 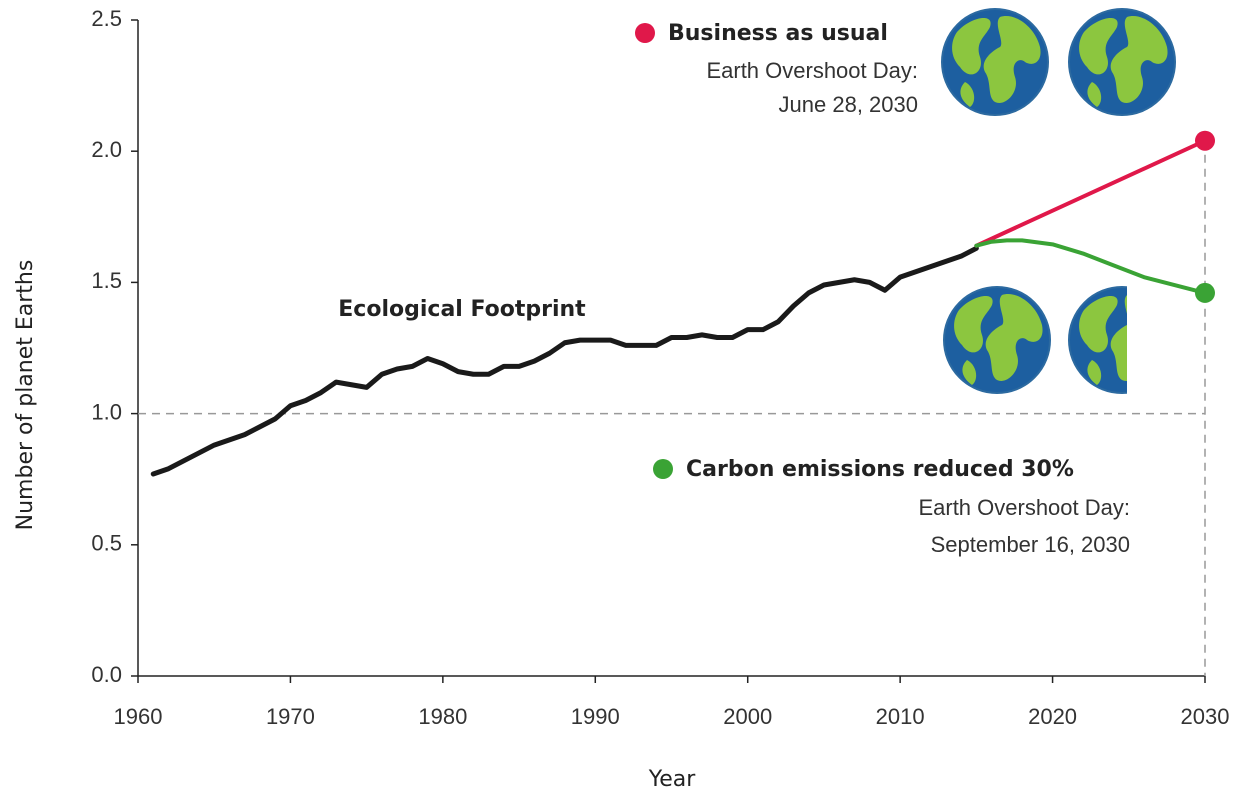 What do you see at coordinates (106, 280) in the screenshot?
I see `y-tick-label: 1.5` at bounding box center [106, 280].